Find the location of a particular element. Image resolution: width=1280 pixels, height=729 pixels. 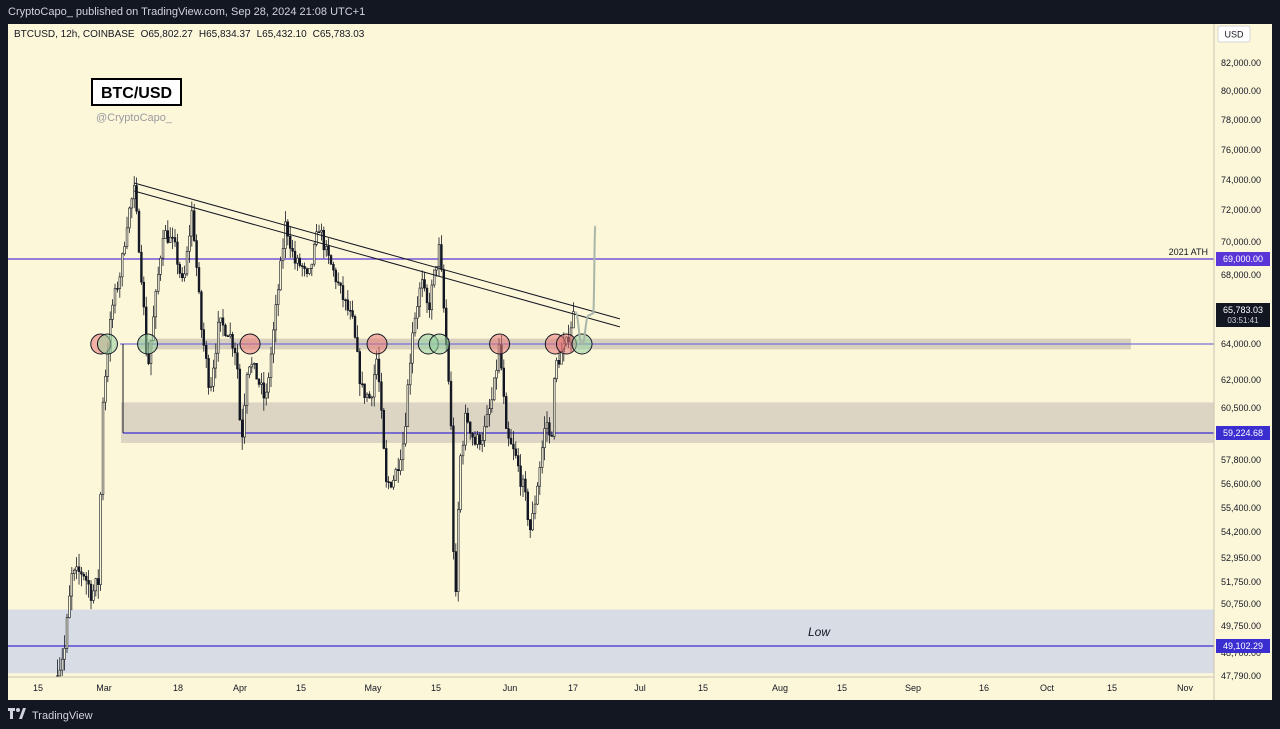

title-box-text: BTC/USD is located at coordinates (136, 93).